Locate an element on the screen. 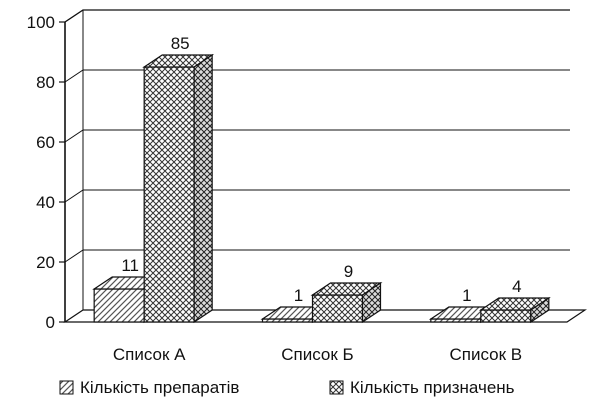 Image resolution: width=589 pixels, height=405 pixels. x-axis-labels: Список А Список Б Список В is located at coordinates (317, 354).